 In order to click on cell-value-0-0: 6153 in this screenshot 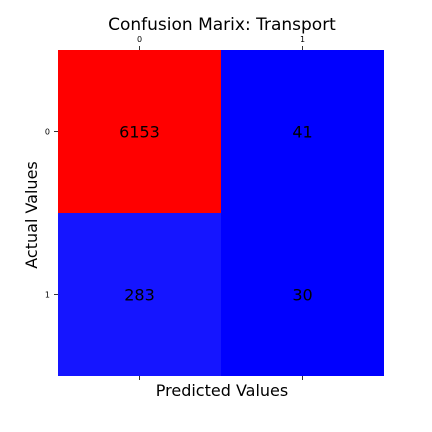, I will do `click(139, 132)`.